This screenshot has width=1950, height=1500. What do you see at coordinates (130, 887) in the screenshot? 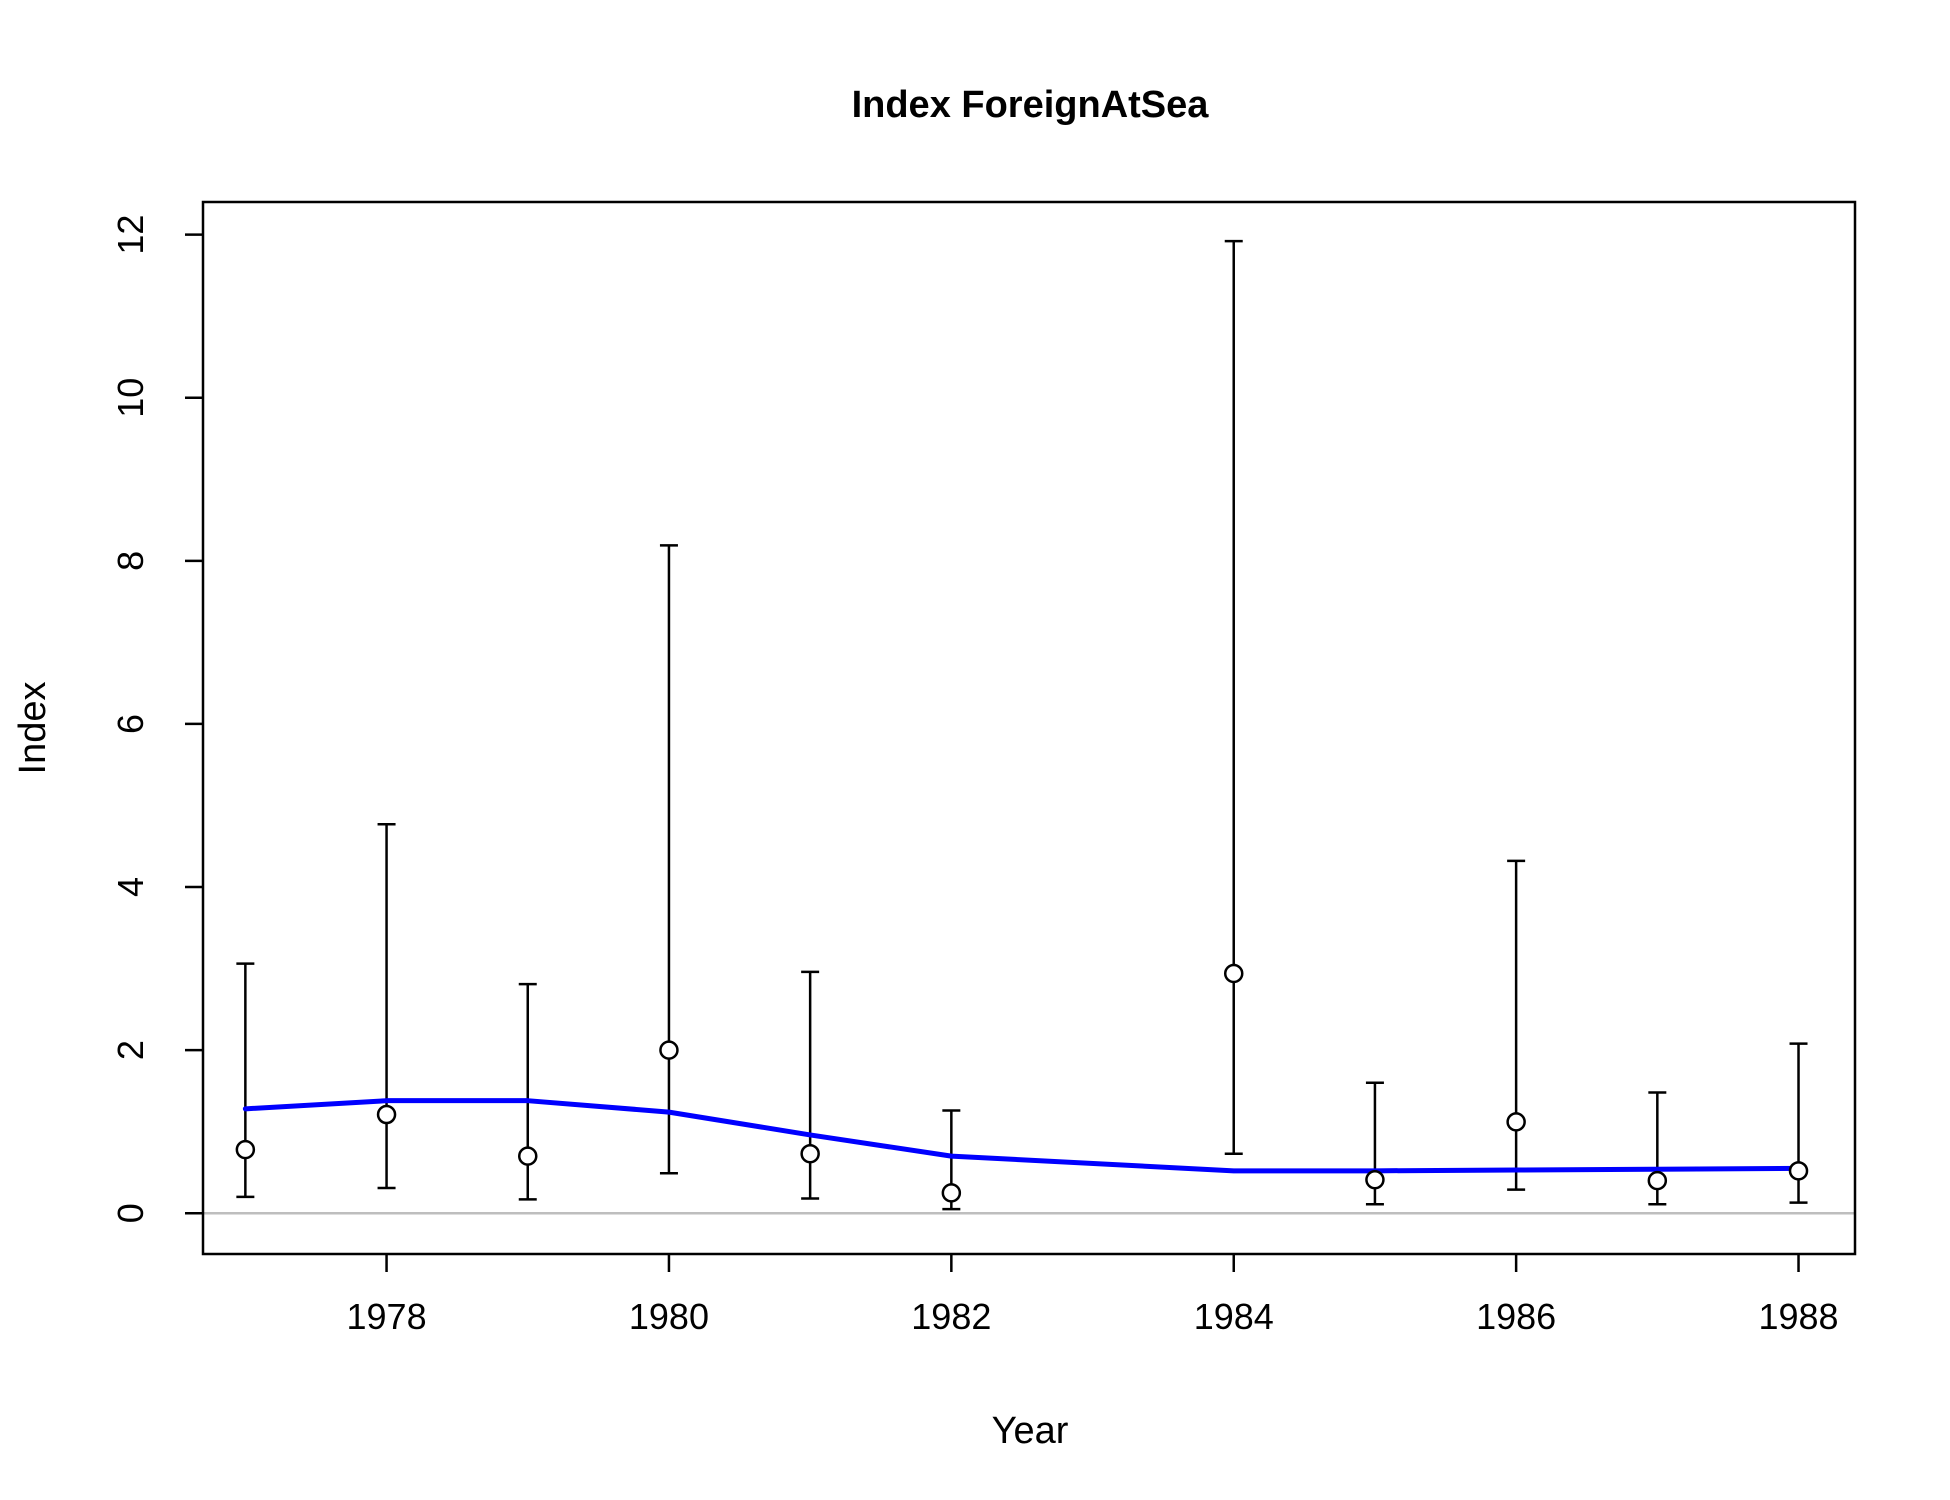
I see `y-tick-label: 4` at bounding box center [130, 887].